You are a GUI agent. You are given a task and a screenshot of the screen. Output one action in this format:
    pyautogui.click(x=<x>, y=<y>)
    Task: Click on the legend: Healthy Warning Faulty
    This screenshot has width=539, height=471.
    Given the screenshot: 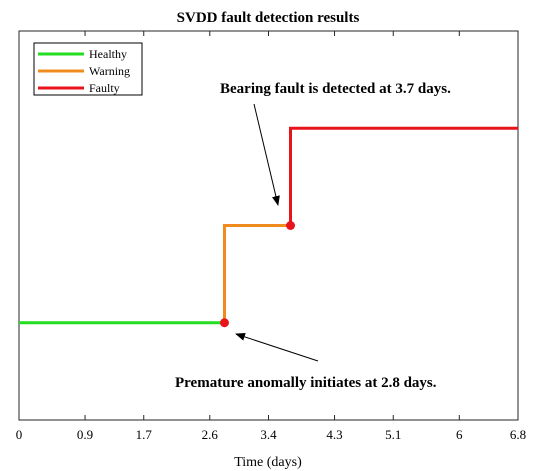 What is the action you would take?
    pyautogui.click(x=88, y=69)
    